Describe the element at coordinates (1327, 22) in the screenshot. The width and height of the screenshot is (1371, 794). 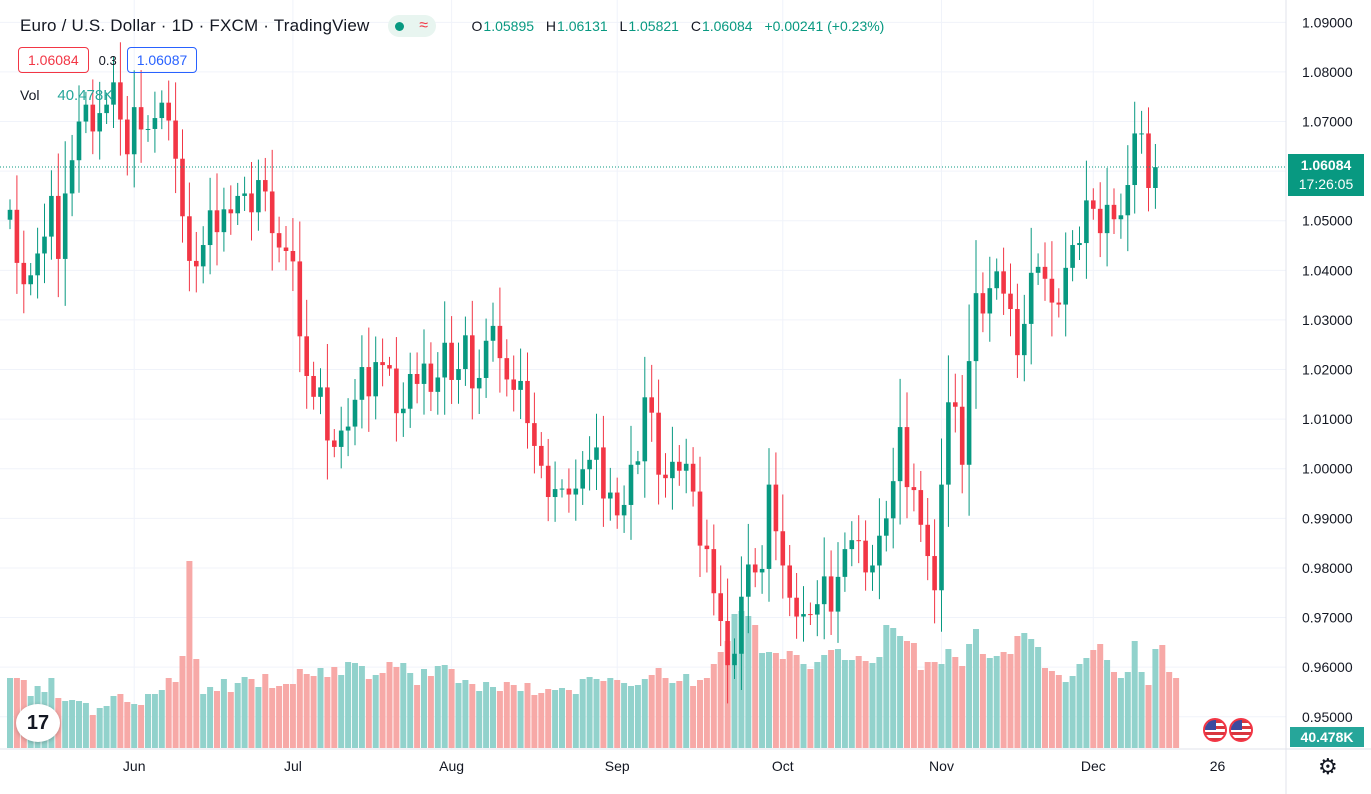
I see `price-tick-label: 1.09000` at that location.